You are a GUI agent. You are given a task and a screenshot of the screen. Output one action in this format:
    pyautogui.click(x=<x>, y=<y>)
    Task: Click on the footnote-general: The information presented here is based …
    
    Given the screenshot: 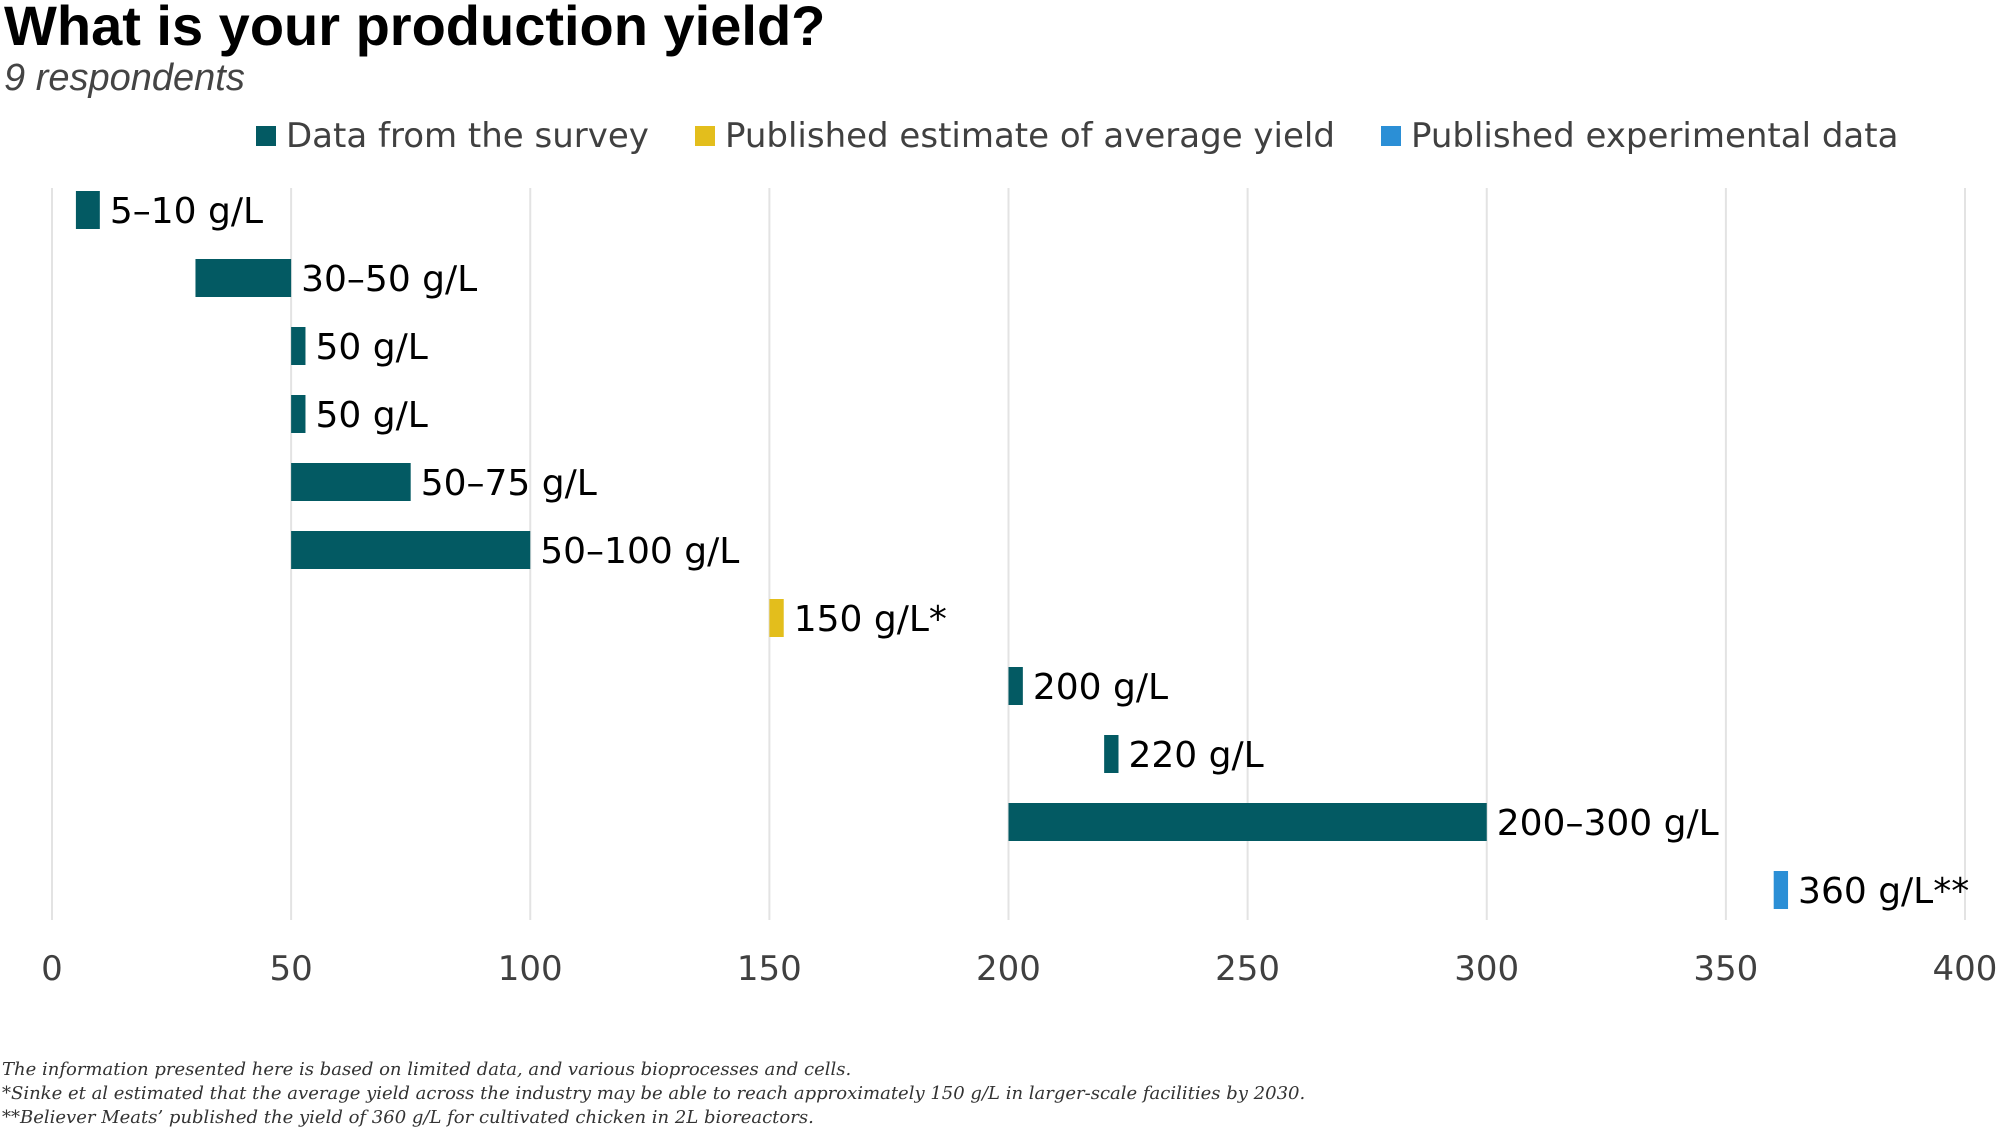 What is the action you would take?
    pyautogui.click(x=427, y=1069)
    